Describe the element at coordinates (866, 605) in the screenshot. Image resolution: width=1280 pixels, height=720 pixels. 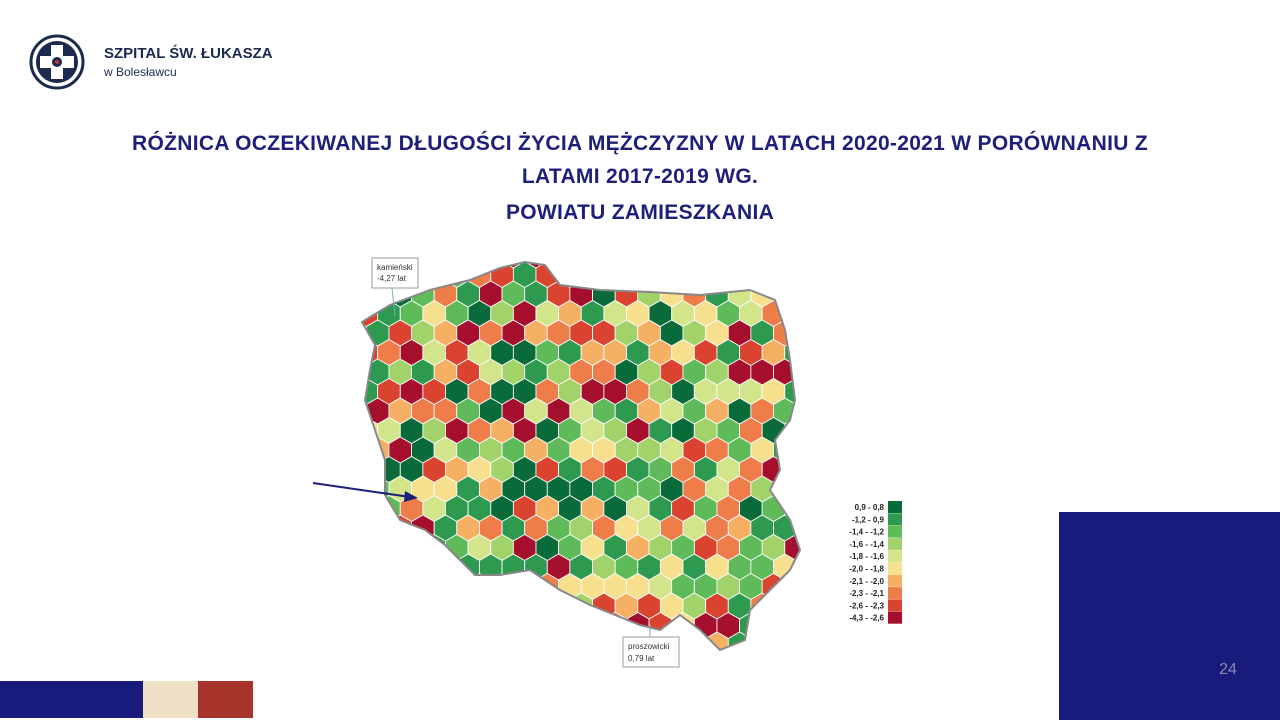
I see `legend-label: -2,6 - -2,3` at that location.